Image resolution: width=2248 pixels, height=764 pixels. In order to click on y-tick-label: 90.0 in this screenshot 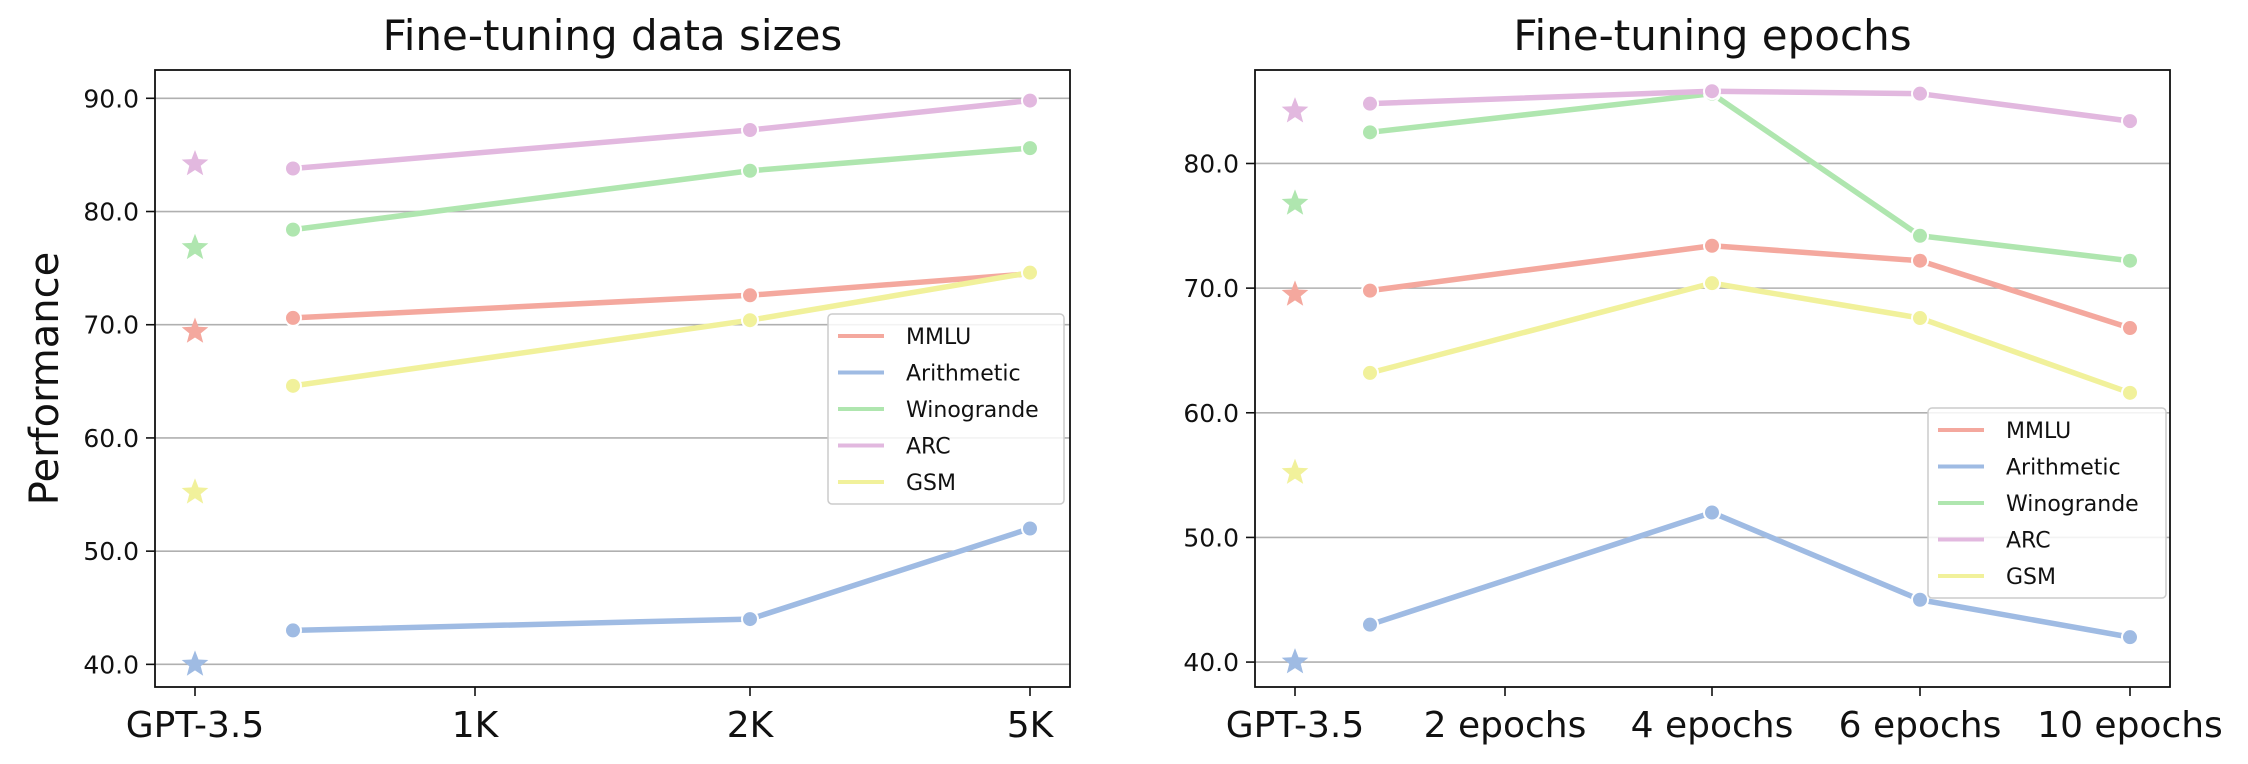, I will do `click(111, 98)`.